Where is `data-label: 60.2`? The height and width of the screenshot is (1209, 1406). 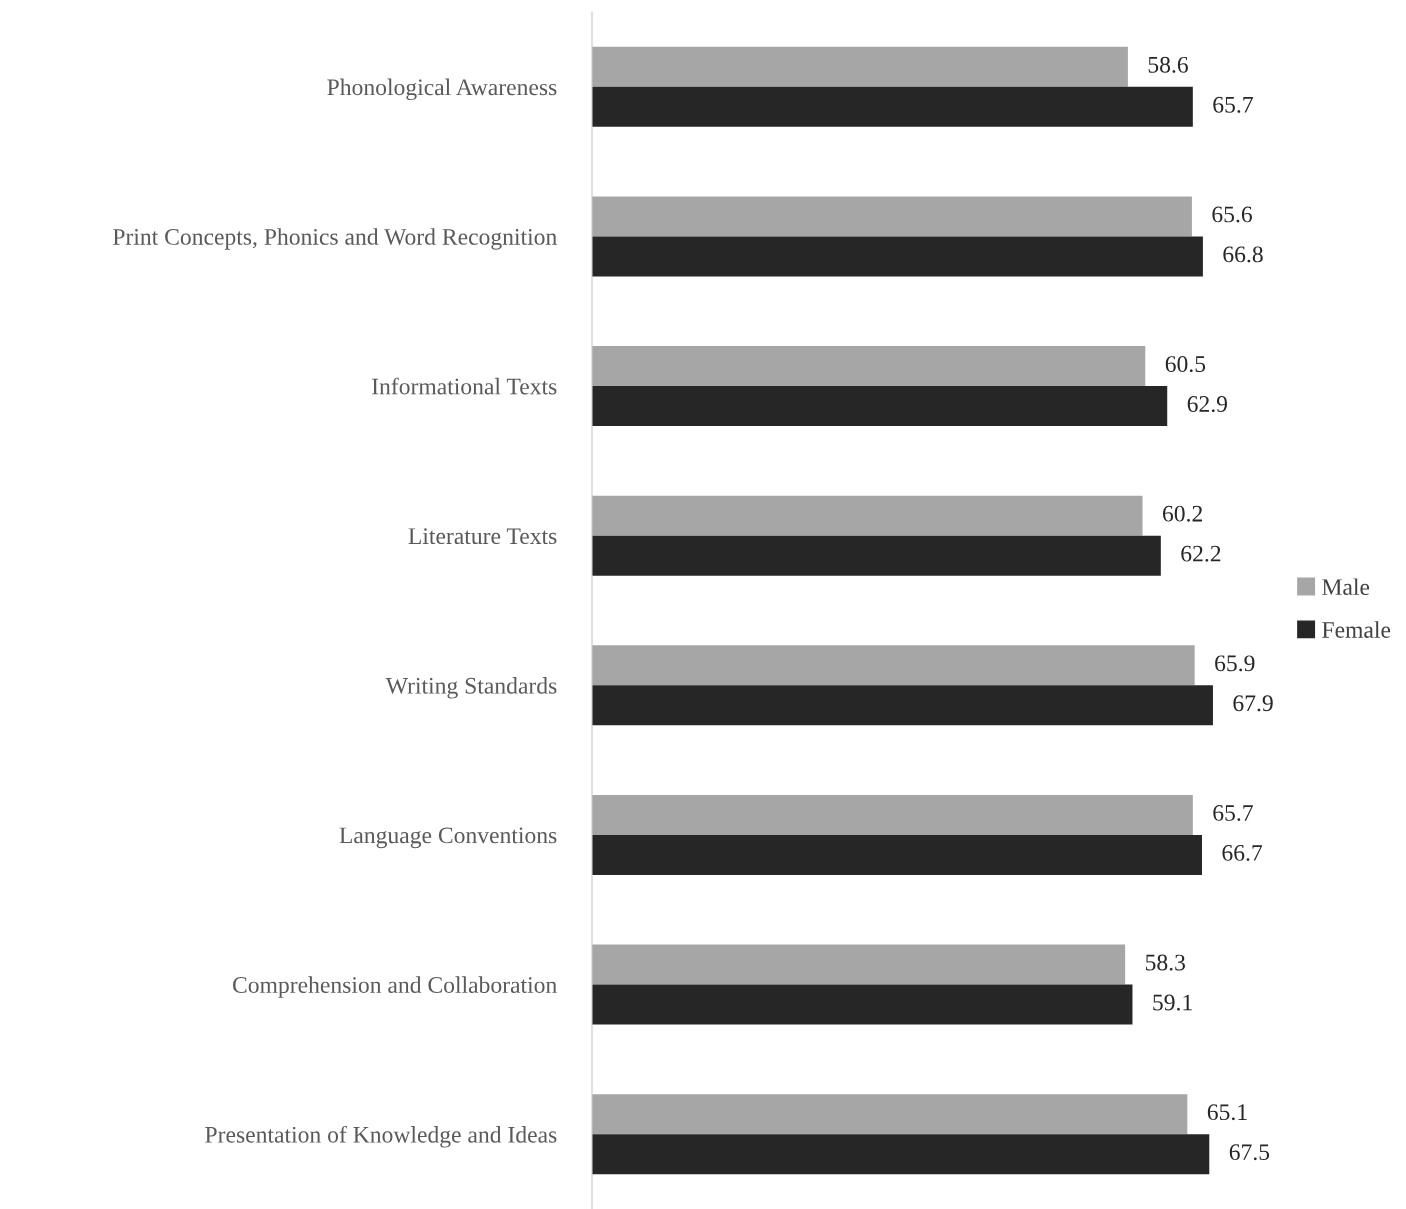 data-label: 60.2 is located at coordinates (1182, 513).